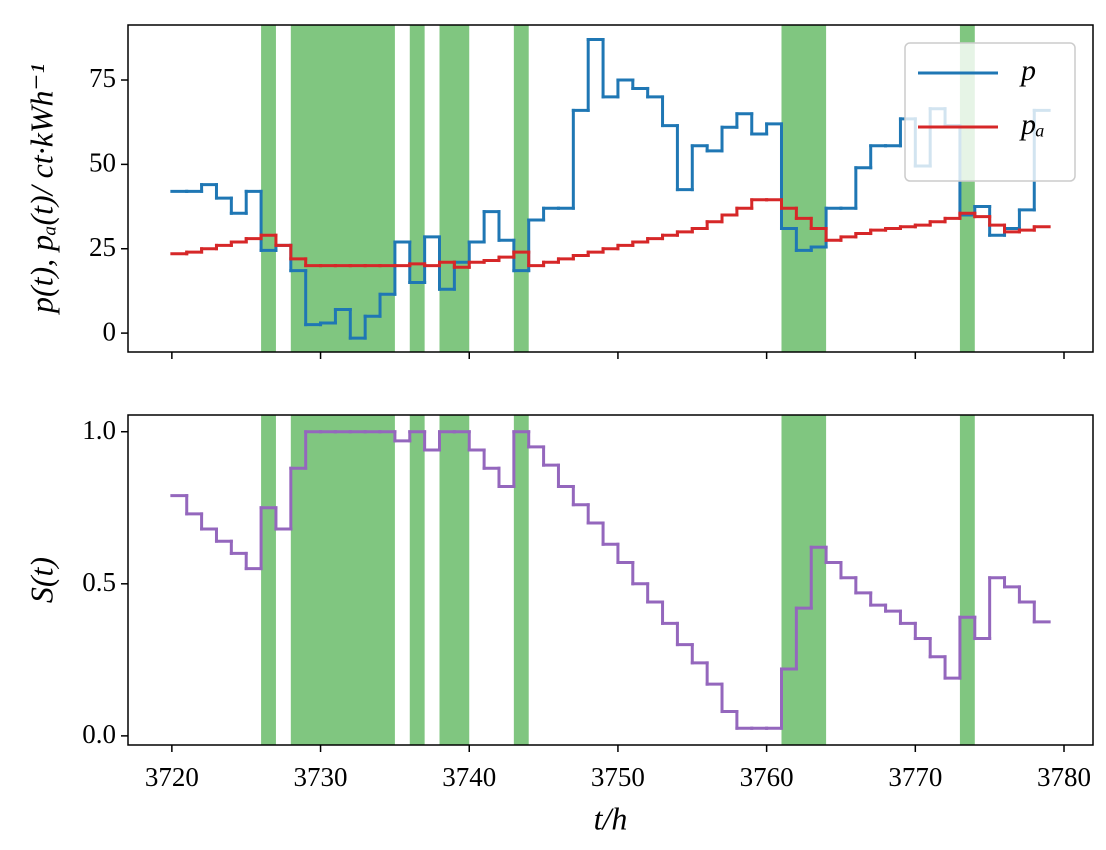  Describe the element at coordinates (102, 163) in the screenshot. I see `y-tick-label: 50` at that location.